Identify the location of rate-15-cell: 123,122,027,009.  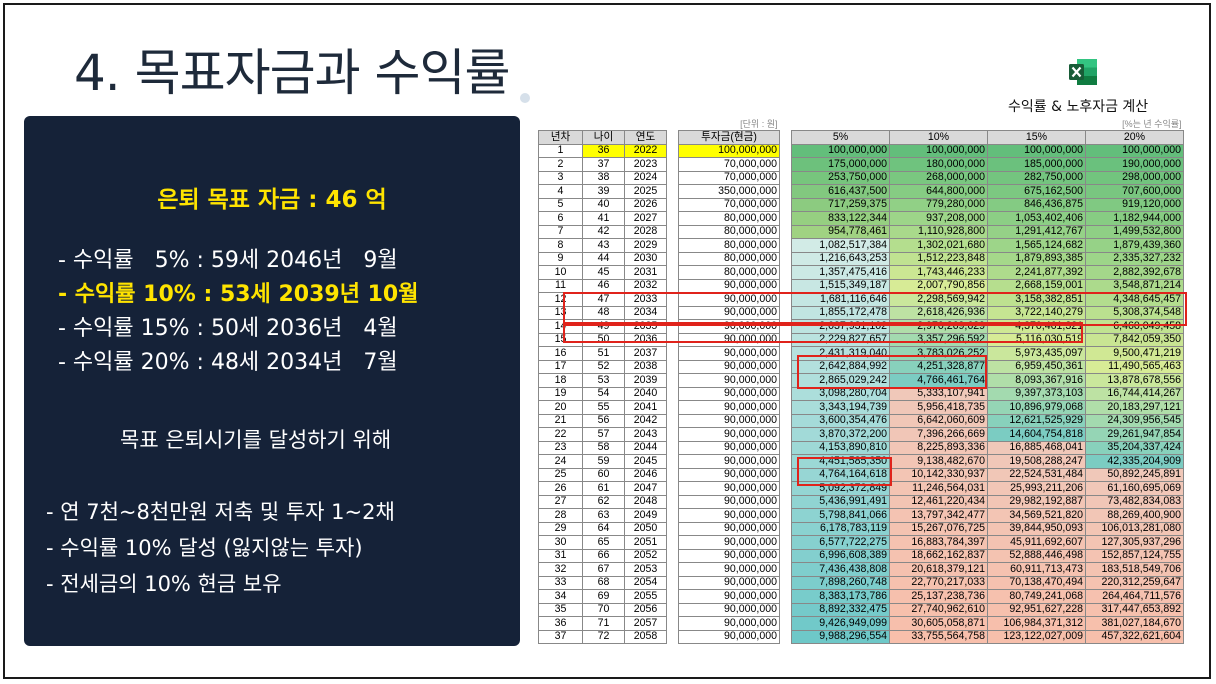
(1036, 636).